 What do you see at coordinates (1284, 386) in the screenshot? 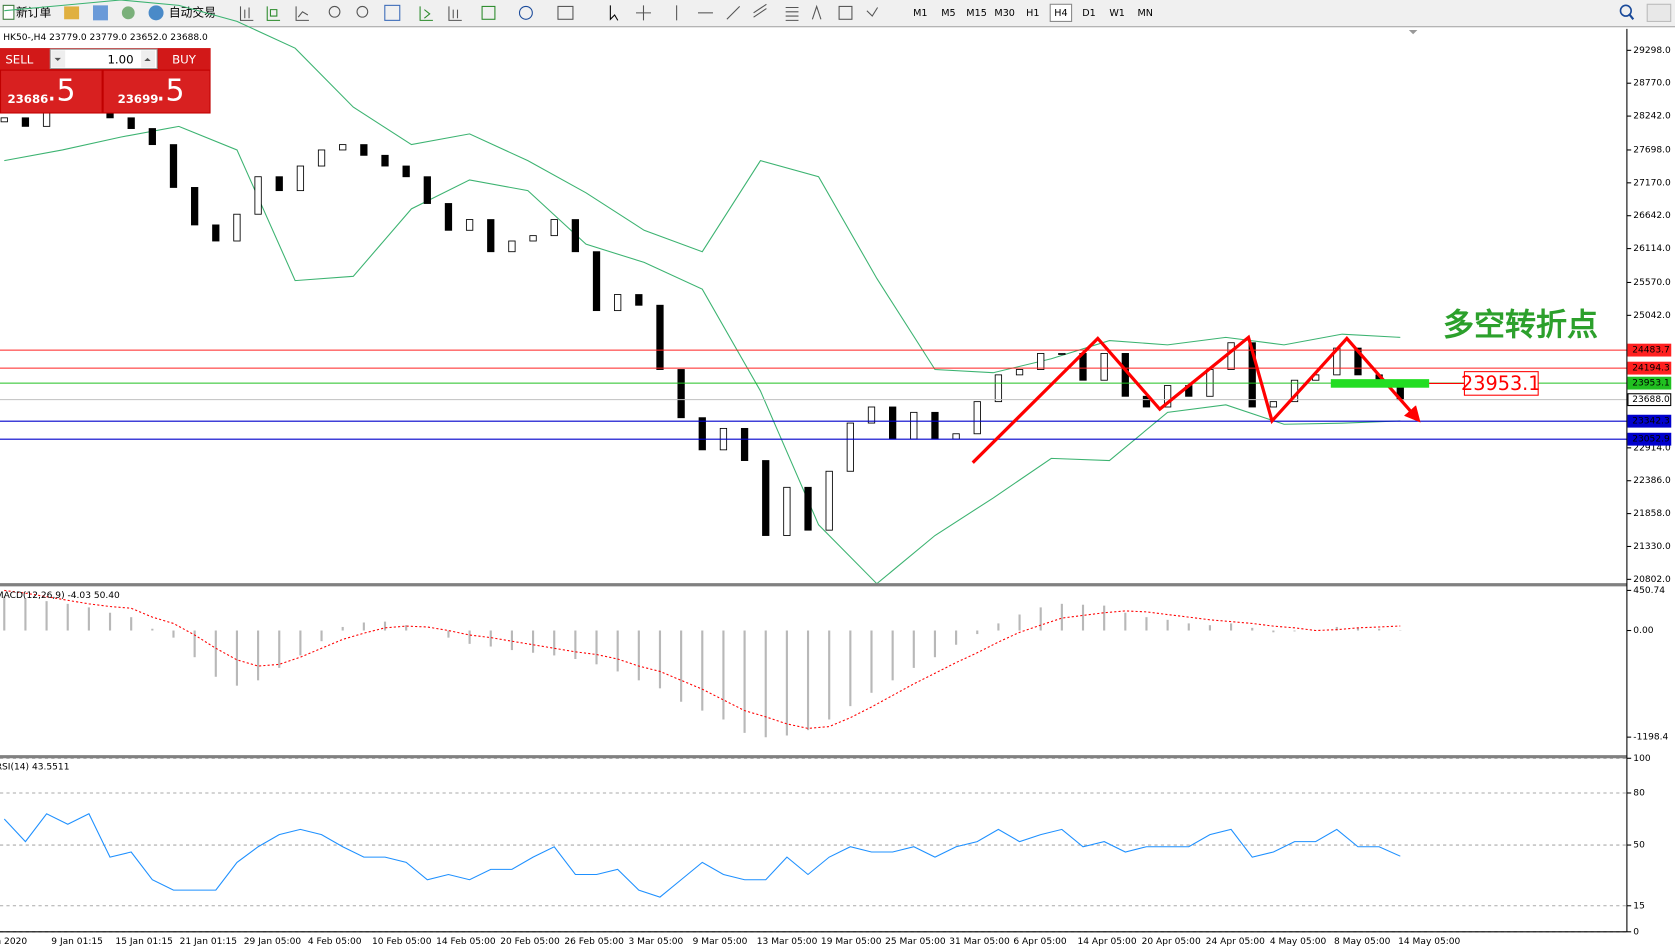
I see `annotations: 23953.1 多空转折点` at bounding box center [1284, 386].